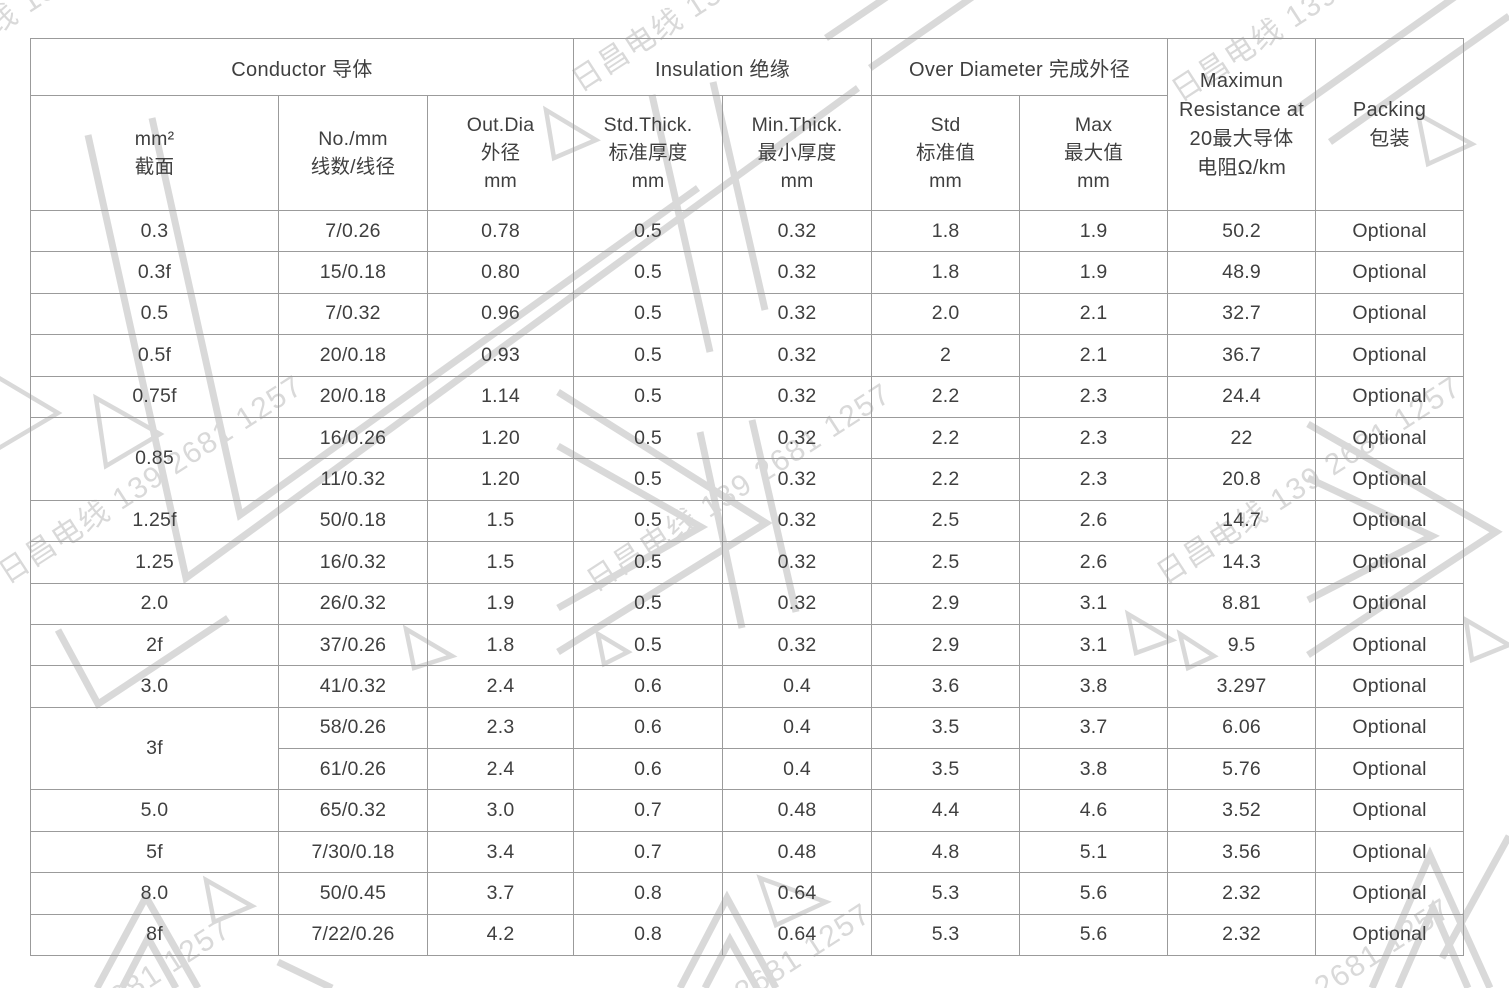  I want to click on table-row: 0.5 7/0.32 0.96 0.5 0.32 2.0 2.1 32.7 Optional, so click(747, 314).